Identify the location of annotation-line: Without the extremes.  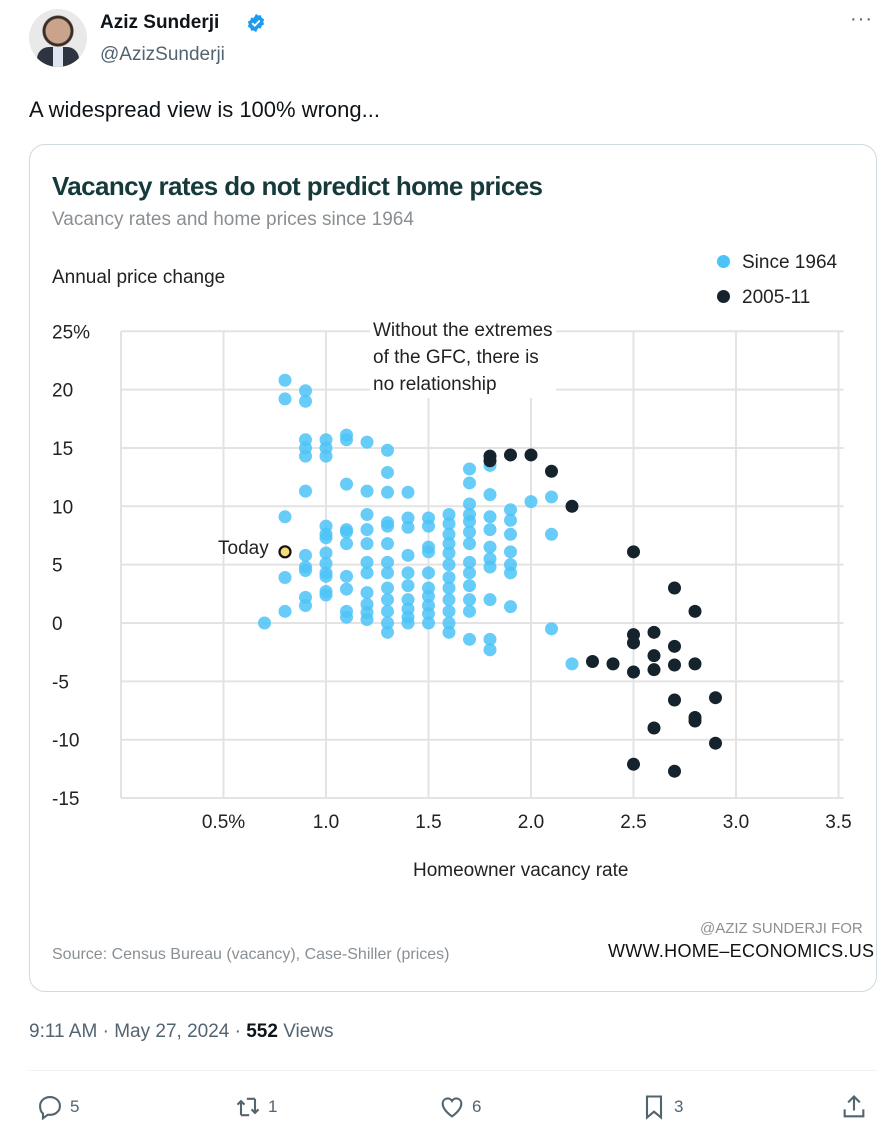
(463, 330).